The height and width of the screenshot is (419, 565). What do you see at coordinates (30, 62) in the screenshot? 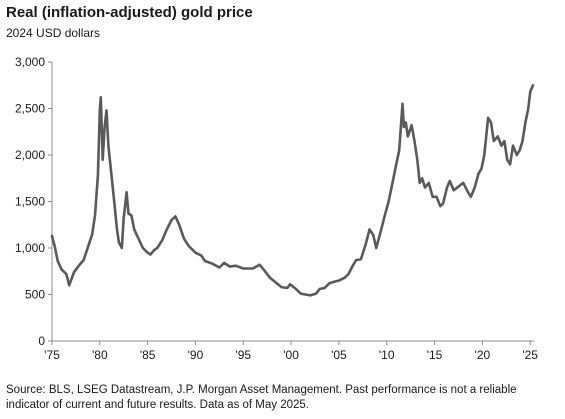
I see `y-tick-label: 3,000` at bounding box center [30, 62].